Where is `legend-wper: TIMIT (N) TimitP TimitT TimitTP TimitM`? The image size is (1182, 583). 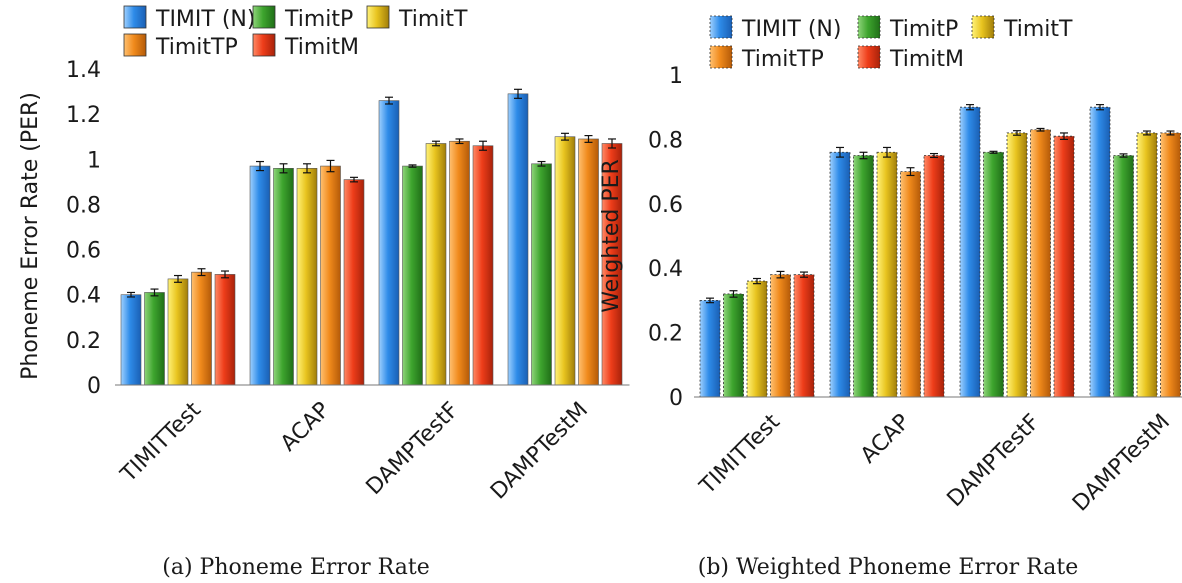
legend-wper: TIMIT (N) TimitP TimitT TimitTP TimitM is located at coordinates (891, 43).